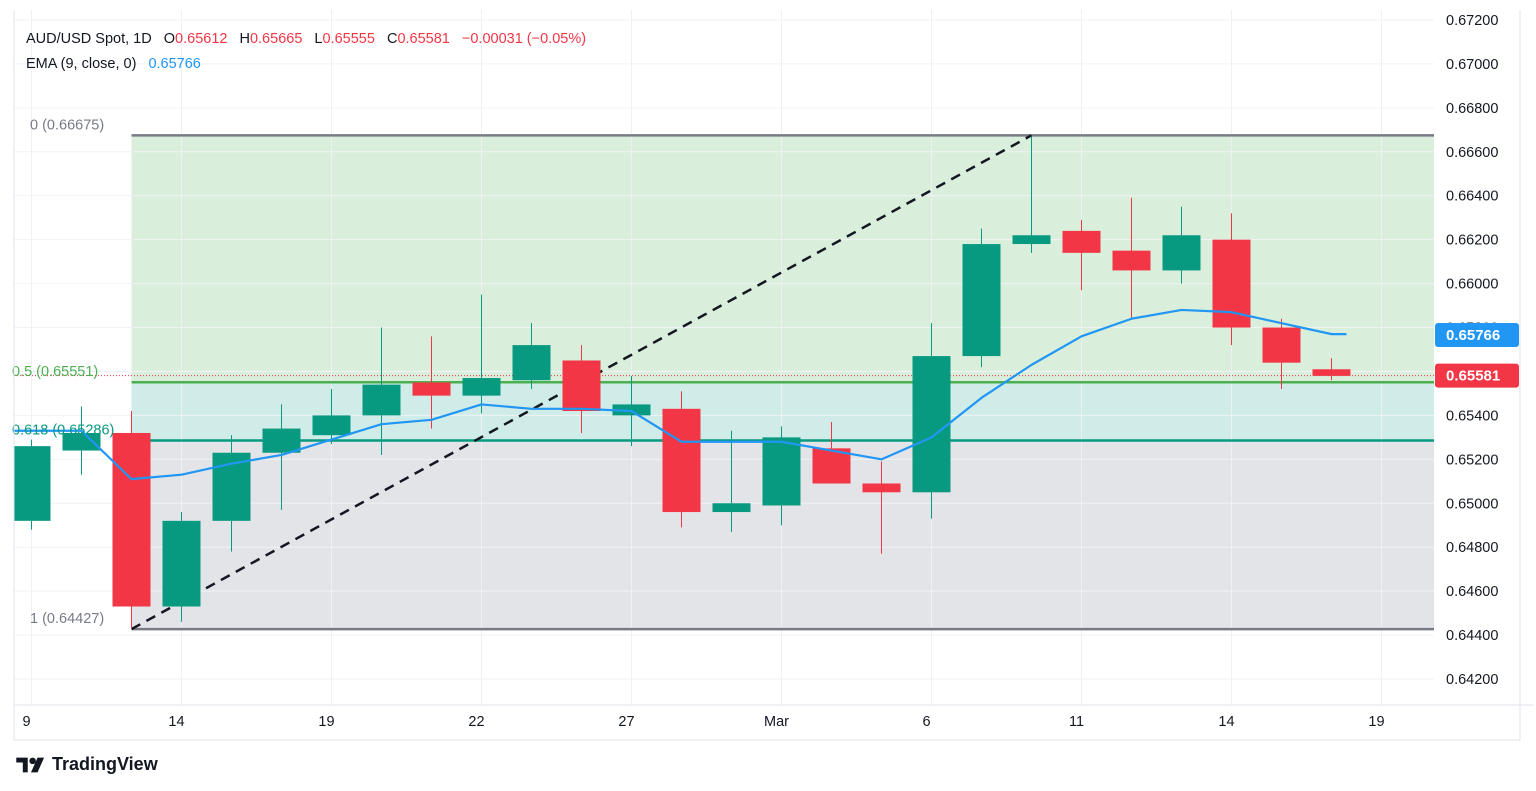  Describe the element at coordinates (423, 39) in the screenshot. I see `close-value: 0.65581` at that location.